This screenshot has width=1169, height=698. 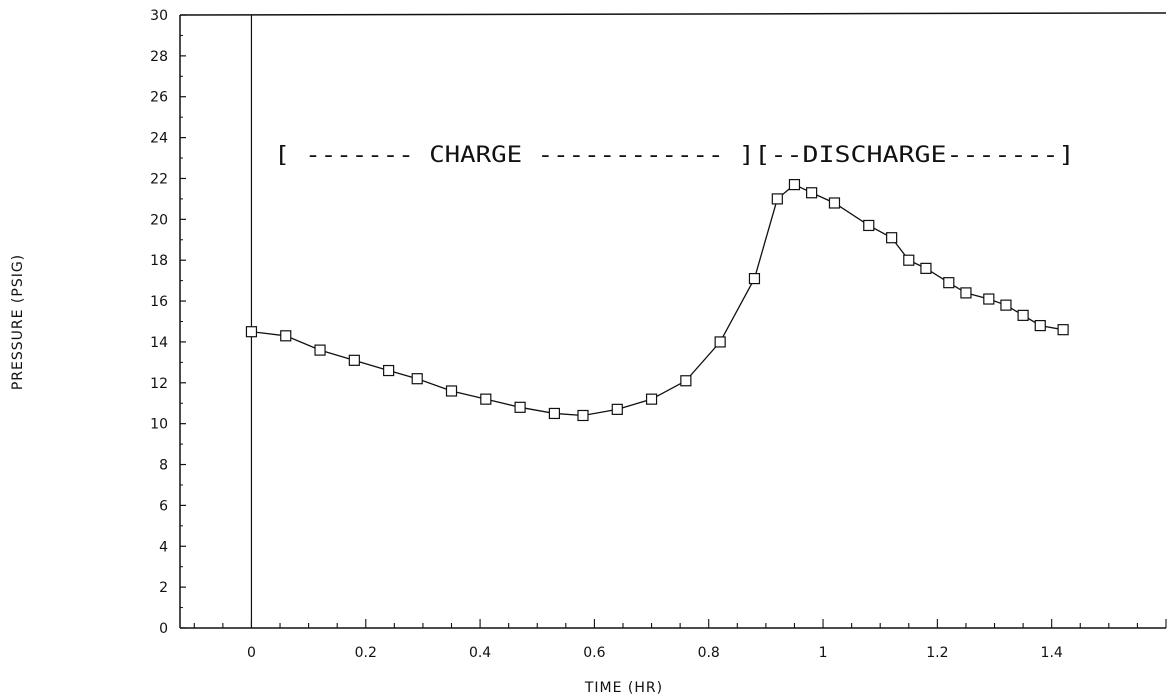 What do you see at coordinates (937, 653) in the screenshot?
I see `x-tick-label: 1.2` at bounding box center [937, 653].